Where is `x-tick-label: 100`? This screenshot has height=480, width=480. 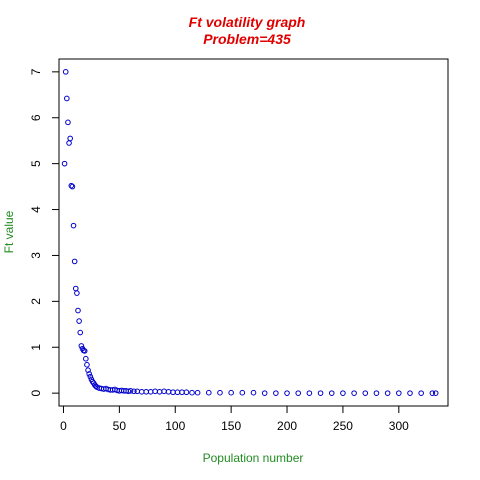
x-tick-label: 100 is located at coordinates (175, 426).